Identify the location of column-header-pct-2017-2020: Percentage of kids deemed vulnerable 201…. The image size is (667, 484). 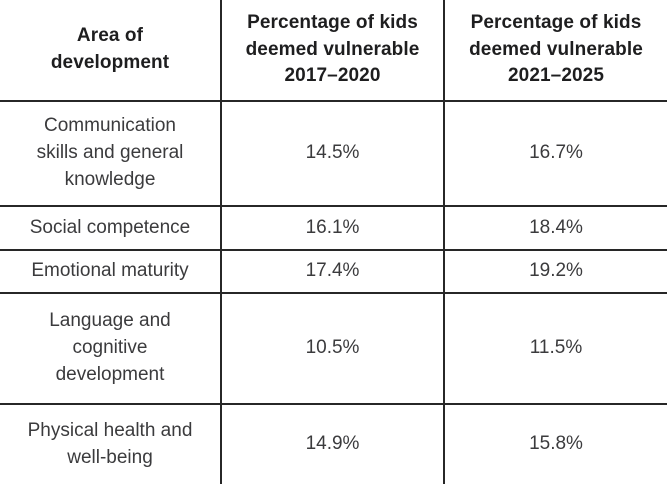
(333, 51).